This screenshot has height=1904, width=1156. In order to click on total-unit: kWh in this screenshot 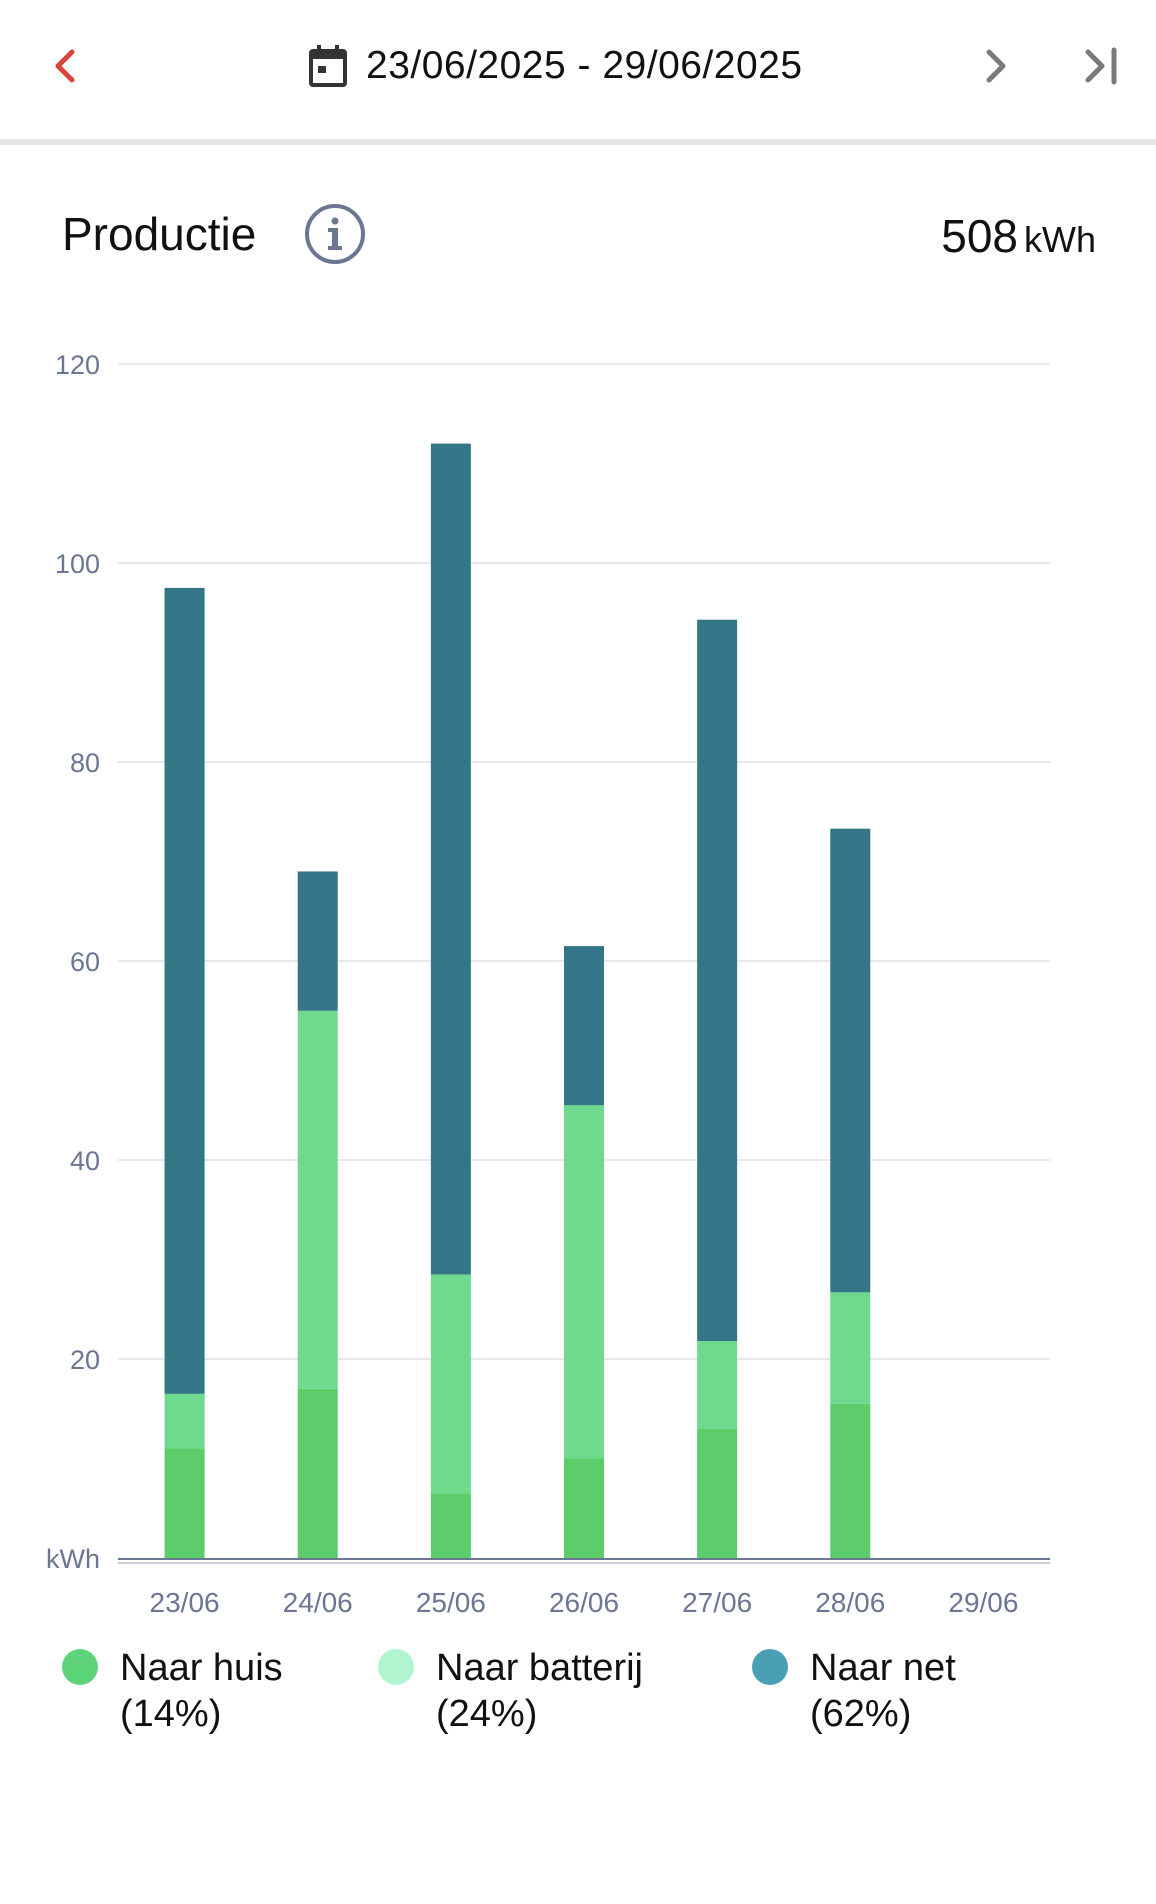, I will do `click(1060, 239)`.